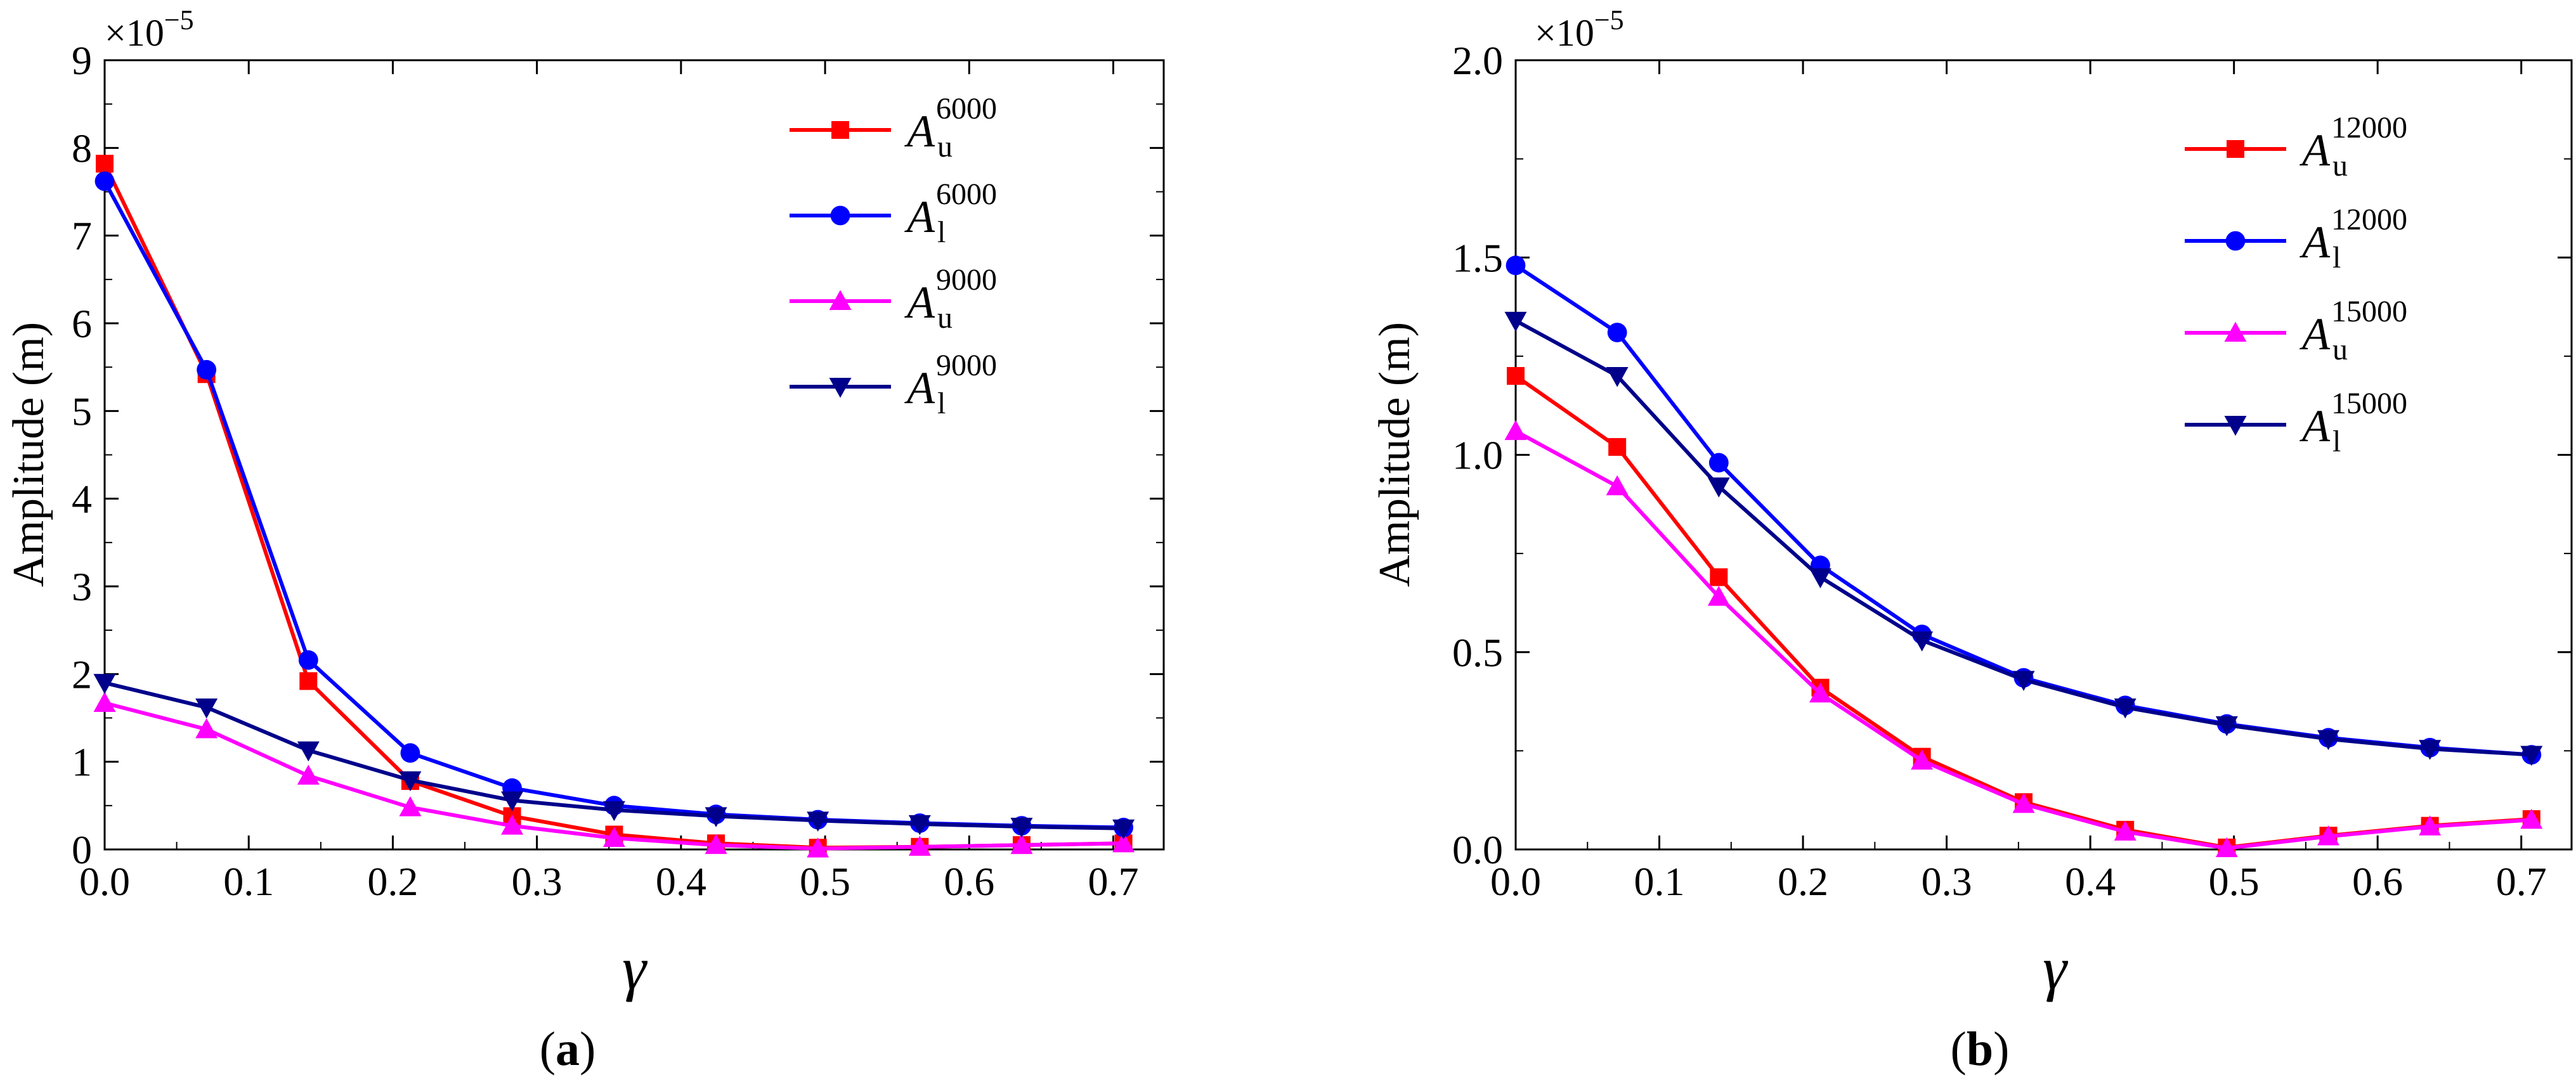 Image resolution: width=2576 pixels, height=1084 pixels. What do you see at coordinates (568, 1049) in the screenshot?
I see `panel-label-a: (a)` at bounding box center [568, 1049].